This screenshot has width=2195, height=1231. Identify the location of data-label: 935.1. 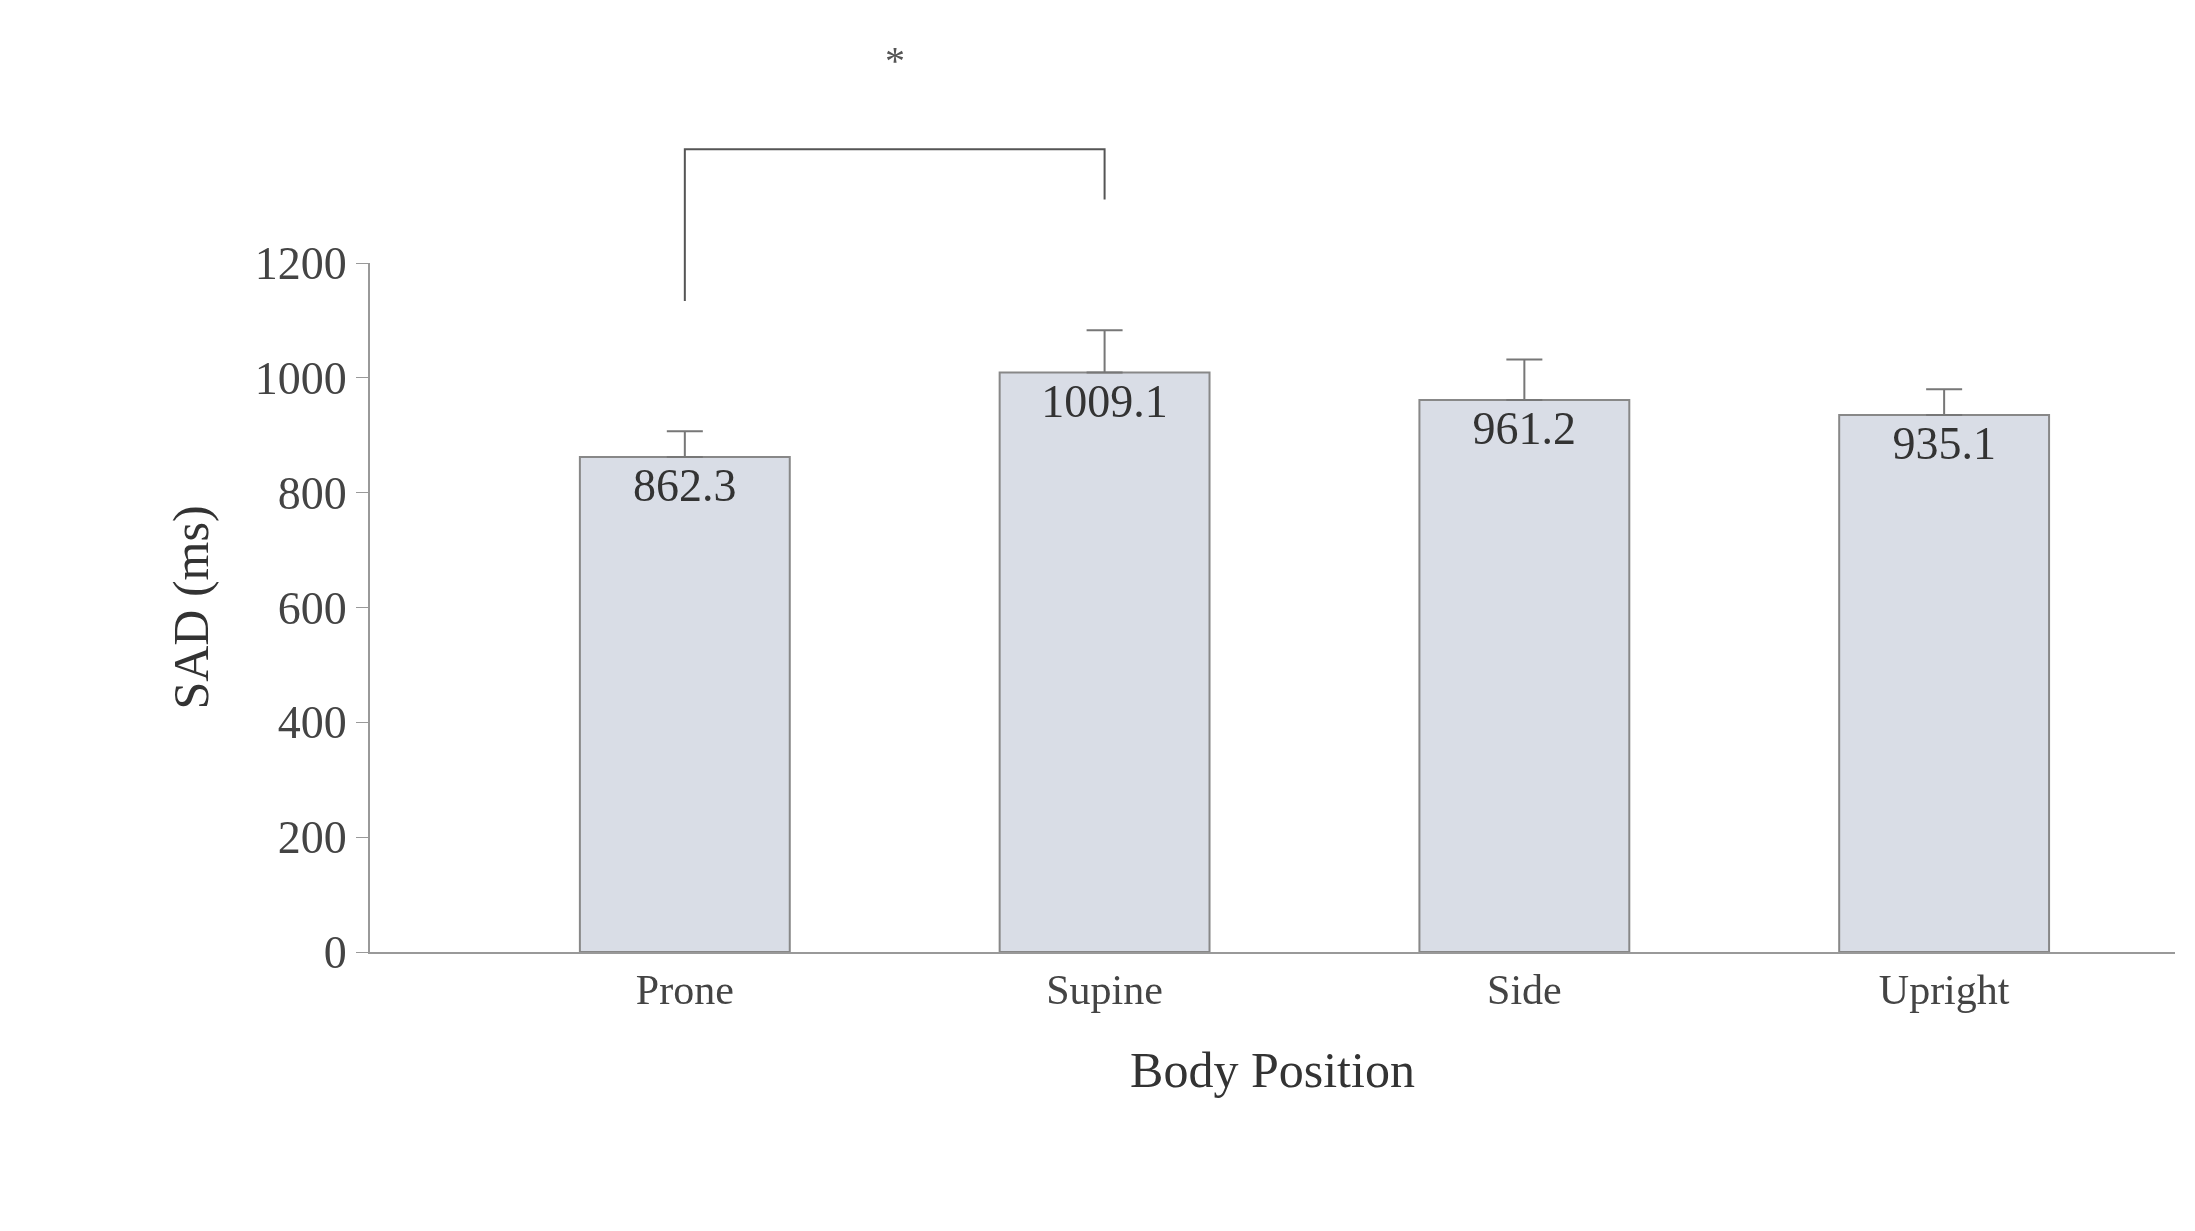
(1944, 444).